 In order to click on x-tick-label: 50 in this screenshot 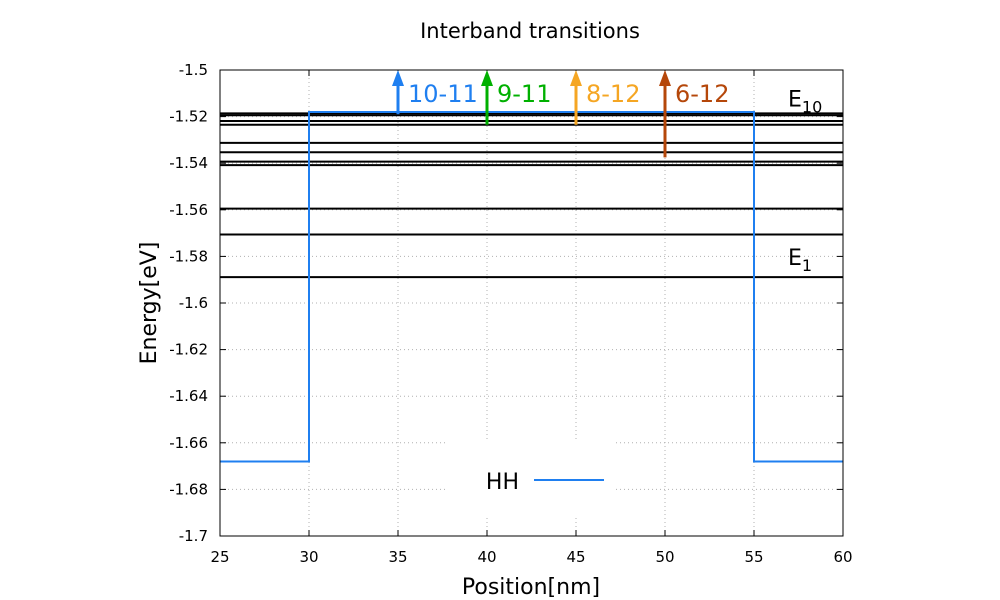, I will do `click(664, 557)`.